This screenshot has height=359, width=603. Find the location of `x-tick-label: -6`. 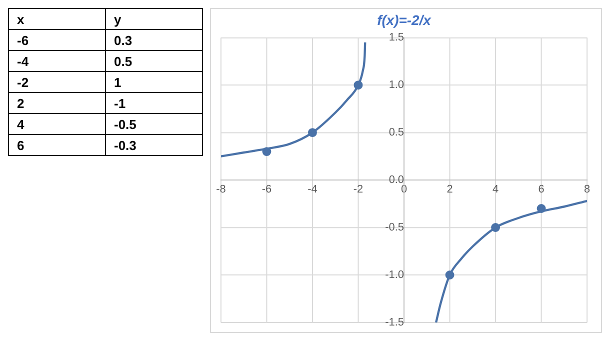

x-tick-label: -6 is located at coordinates (267, 190).